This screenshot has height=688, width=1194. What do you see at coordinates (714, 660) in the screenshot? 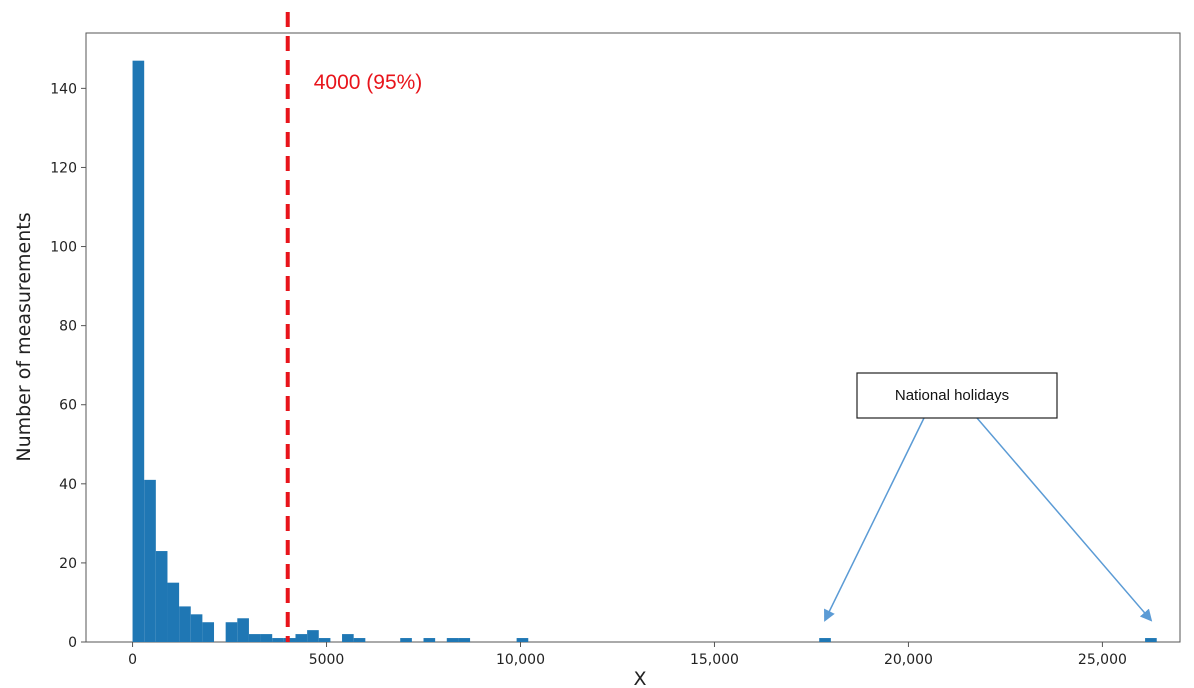
I see `x-tick-label: 15,000` at bounding box center [714, 660].